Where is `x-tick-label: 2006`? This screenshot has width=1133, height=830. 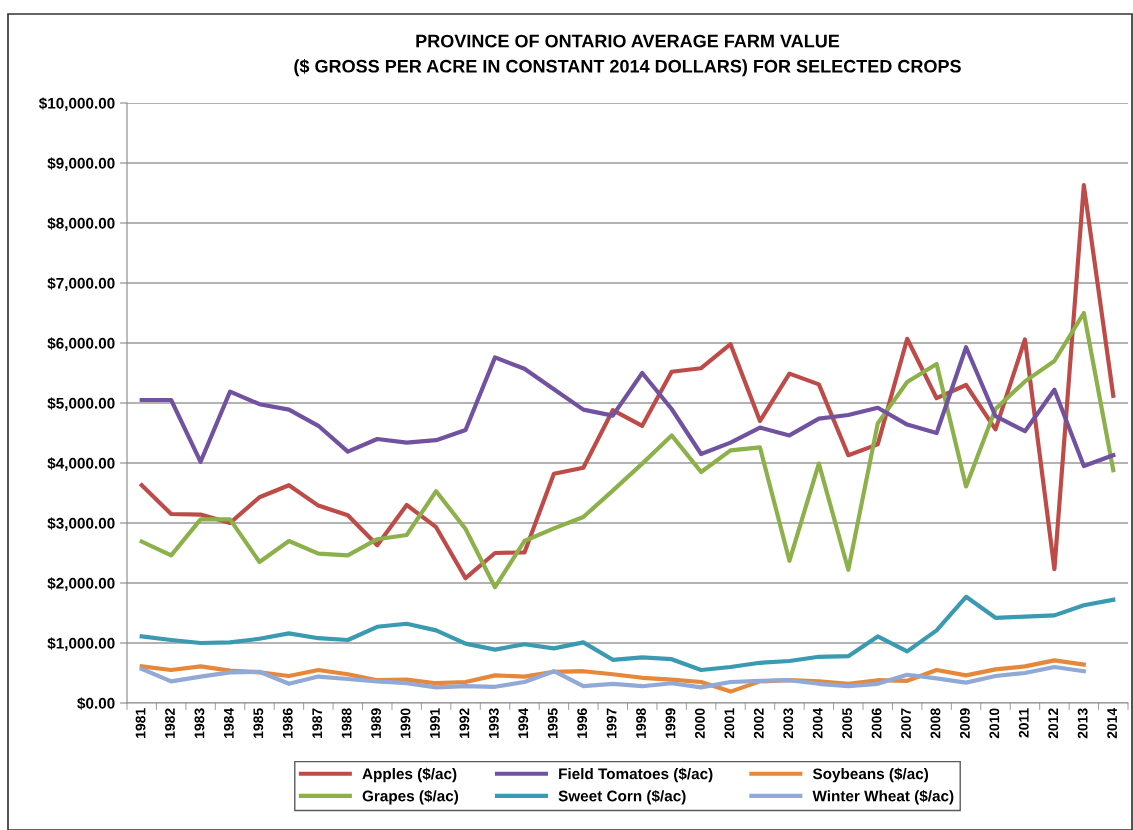 x-tick-label: 2006 is located at coordinates (876, 723).